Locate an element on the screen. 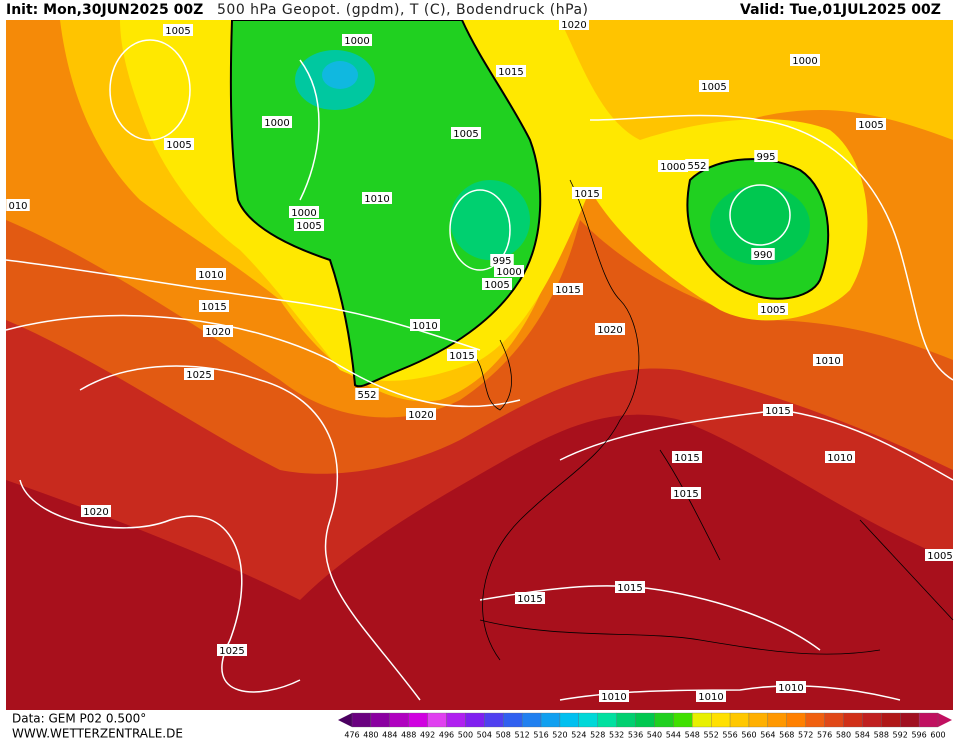 Image resolution: width=959 pixels, height=741 pixels. colorbar-label: 600 is located at coordinates (937, 735).